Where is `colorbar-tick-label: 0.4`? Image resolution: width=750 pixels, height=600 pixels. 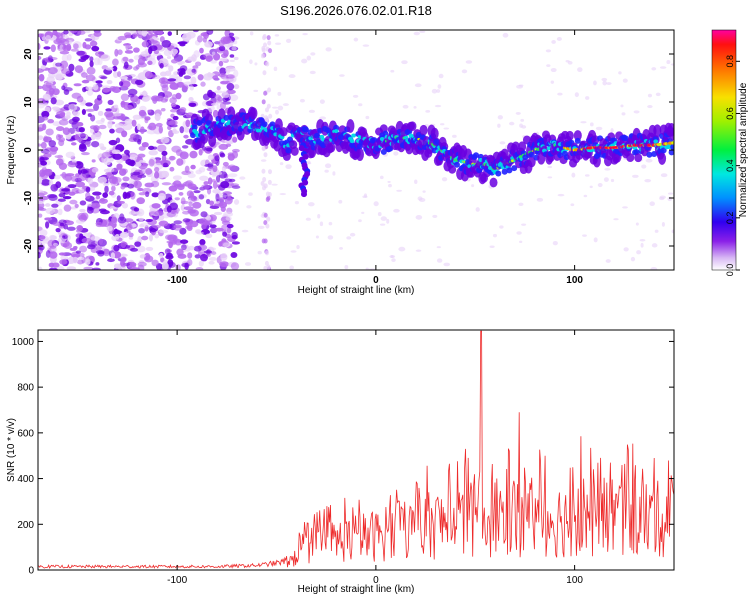
colorbar-tick-label: 0.4 is located at coordinates (730, 165).